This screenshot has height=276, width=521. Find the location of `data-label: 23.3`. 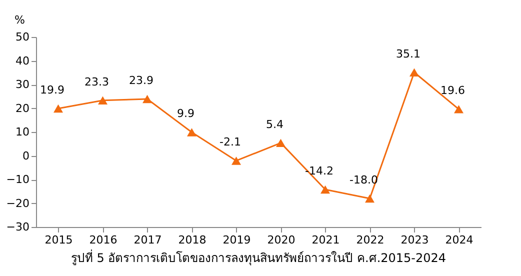

data-label: 23.3 is located at coordinates (96, 81).